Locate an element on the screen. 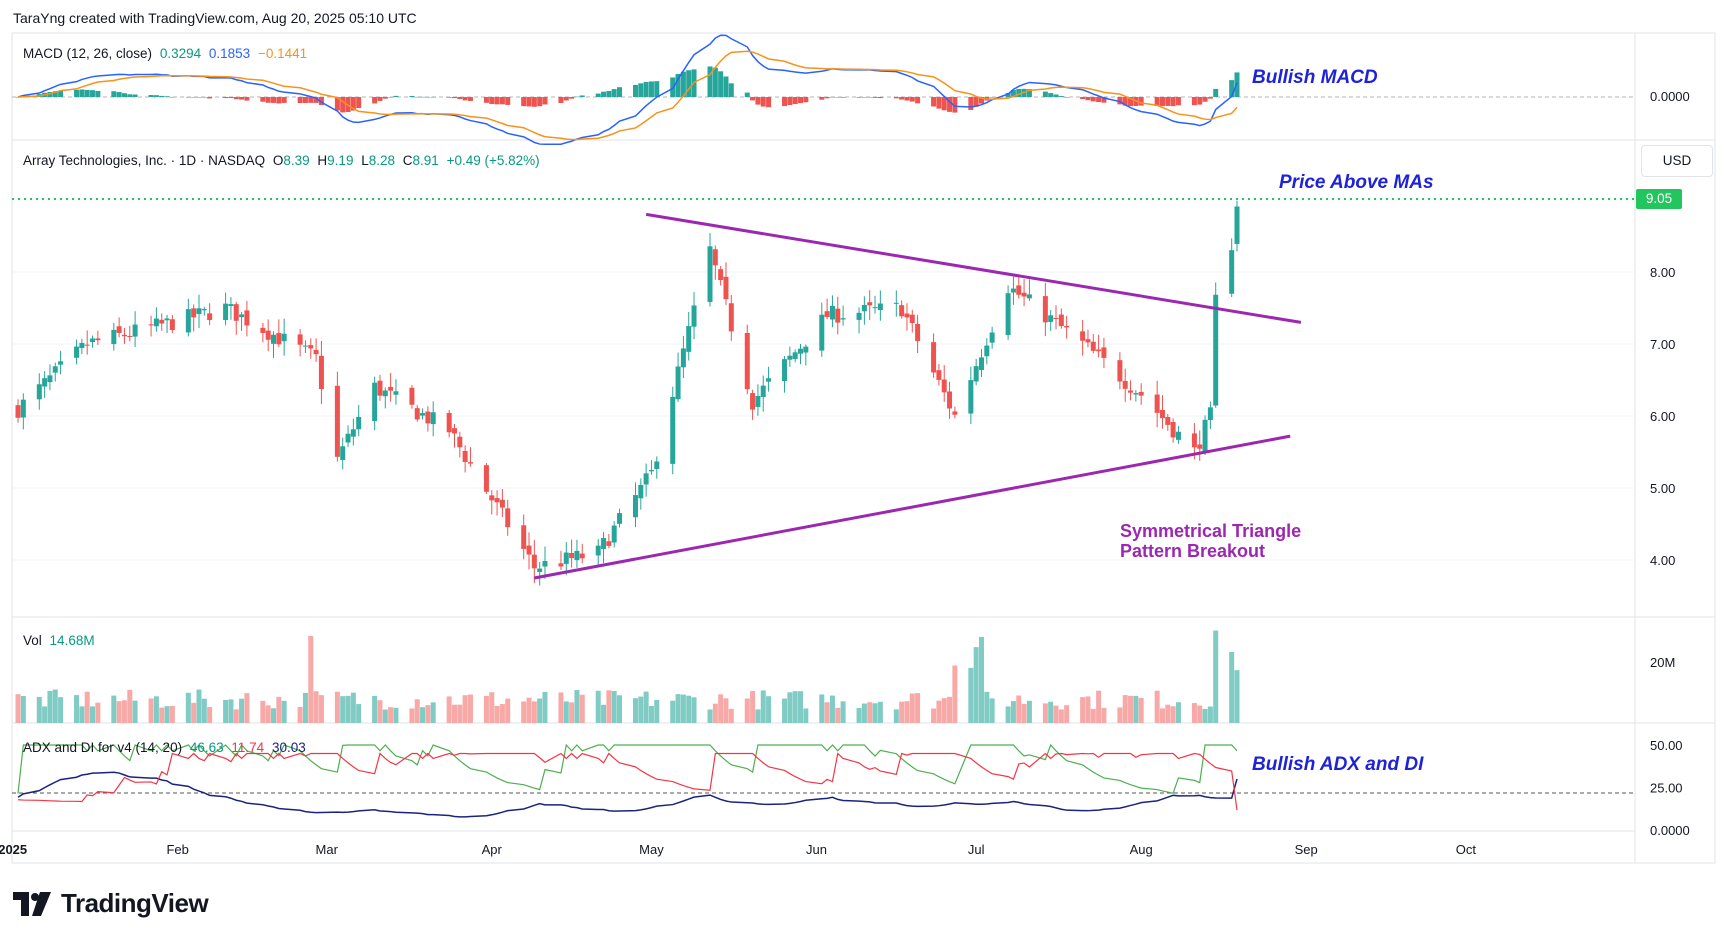 The height and width of the screenshot is (938, 1727). volume-legend: Vol 14.68M is located at coordinates (61, 640).